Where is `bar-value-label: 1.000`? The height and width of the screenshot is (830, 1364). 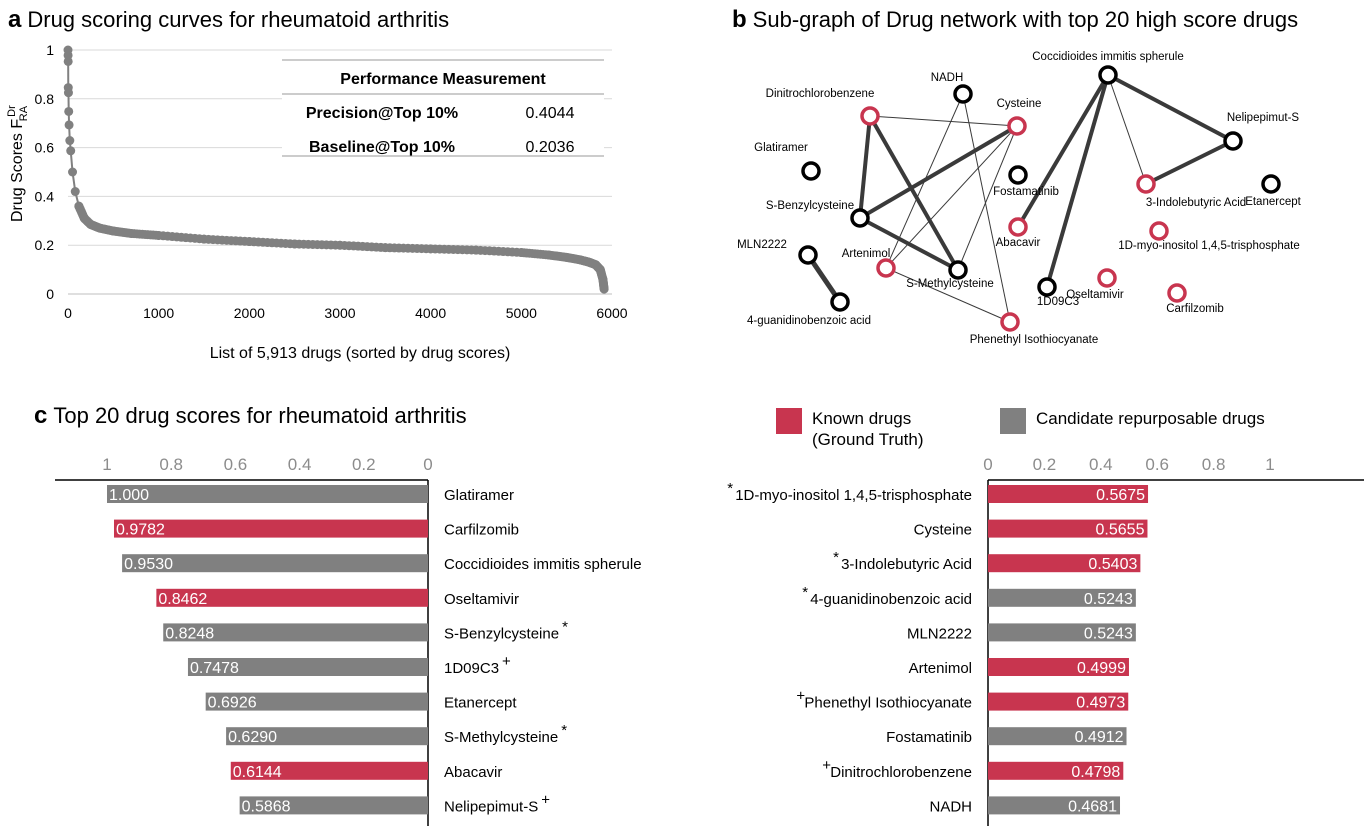
bar-value-label: 1.000 is located at coordinates (129, 495).